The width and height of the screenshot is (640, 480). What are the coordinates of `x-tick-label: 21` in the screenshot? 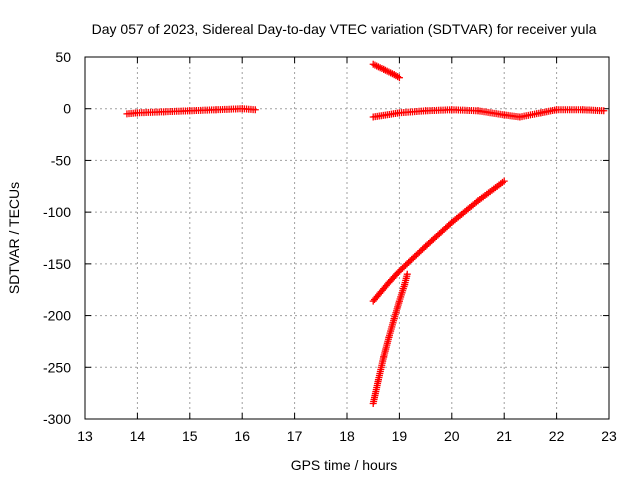 It's located at (504, 436).